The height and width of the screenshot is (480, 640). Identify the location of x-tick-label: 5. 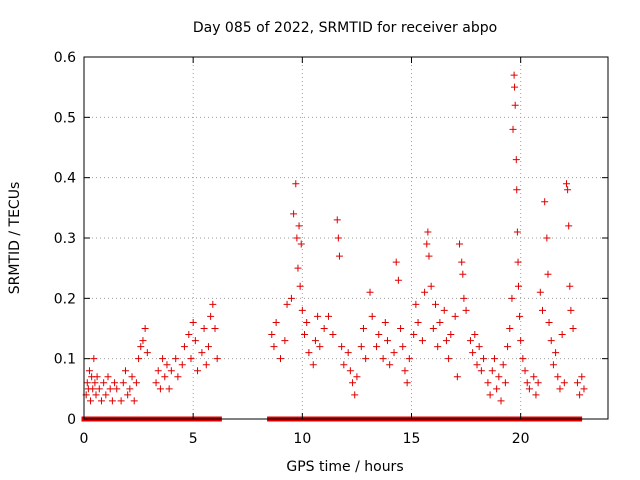
(193, 439).